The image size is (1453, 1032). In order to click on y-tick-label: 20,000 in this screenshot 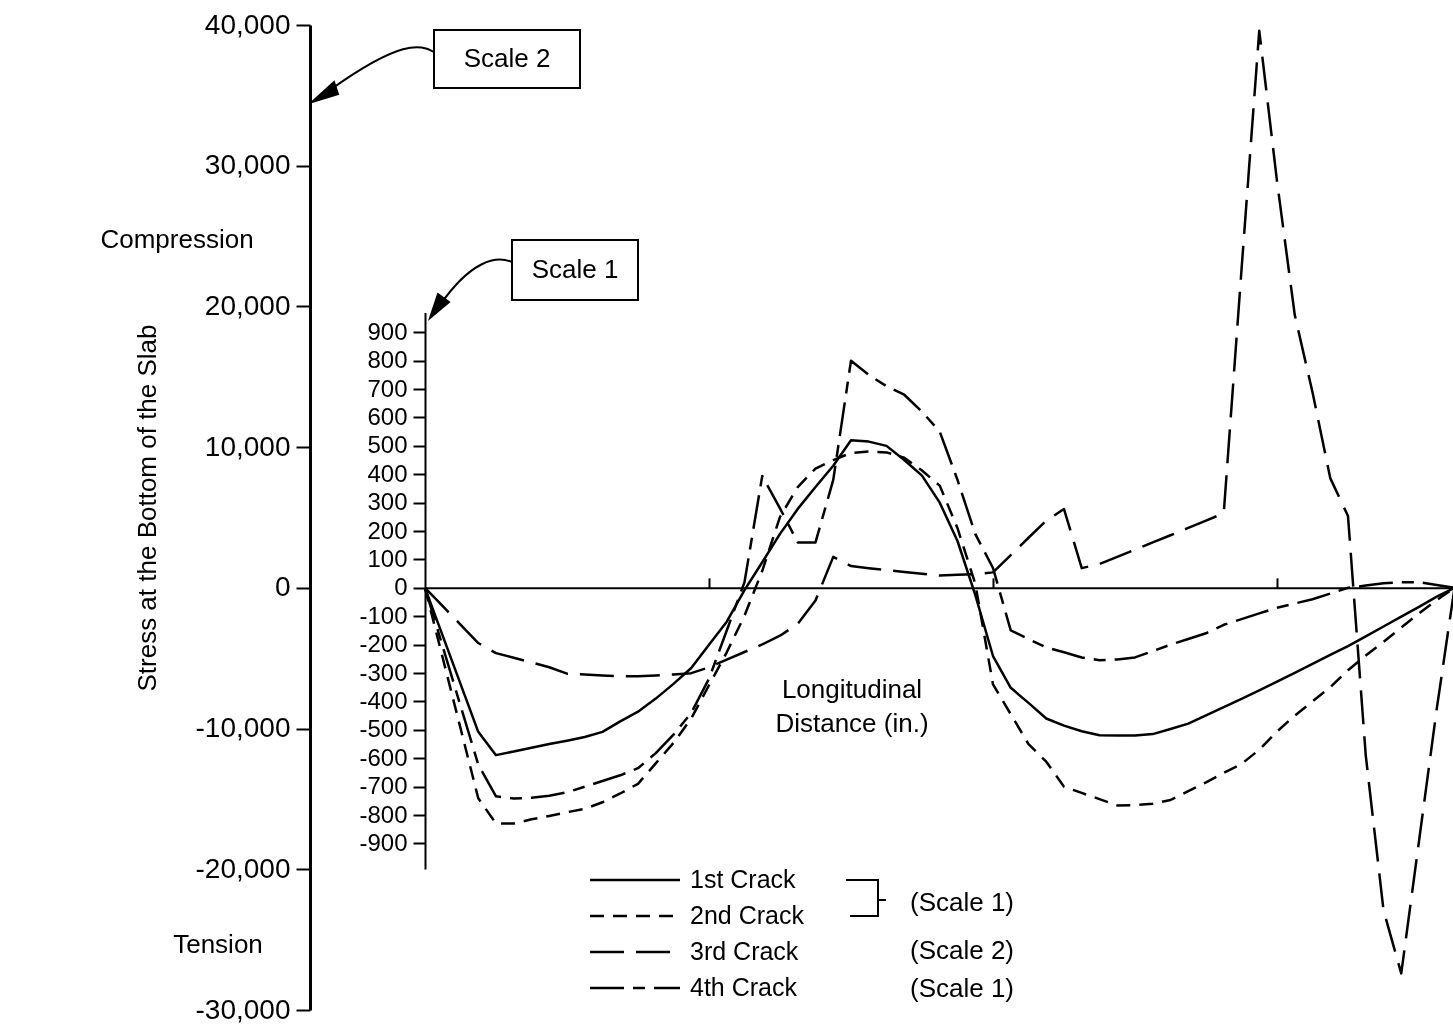, I will do `click(247, 305)`.